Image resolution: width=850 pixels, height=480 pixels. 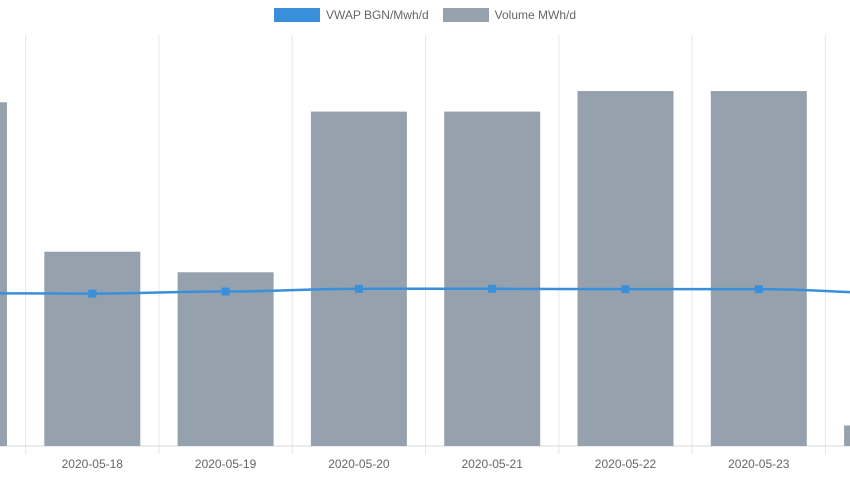 I want to click on x-tick-label: 2020-05-18, so click(x=93, y=464).